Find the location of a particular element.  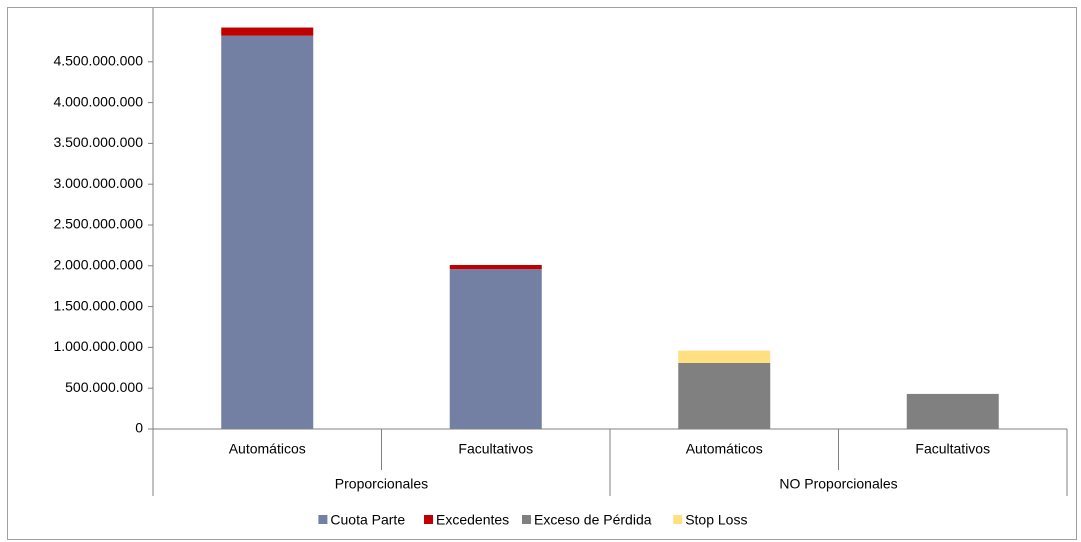

y-tick-label: 500.000.000 is located at coordinates (104, 387).